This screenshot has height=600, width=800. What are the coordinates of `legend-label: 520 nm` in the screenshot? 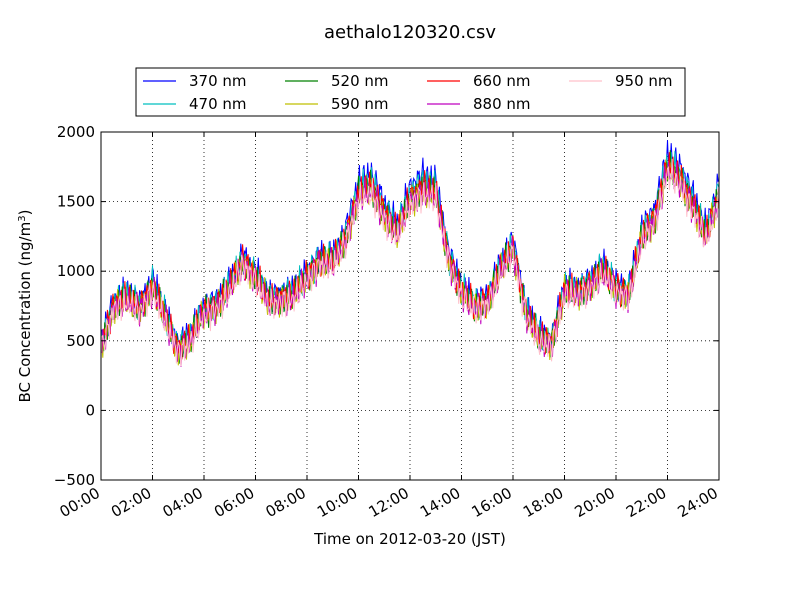 It's located at (360, 81).